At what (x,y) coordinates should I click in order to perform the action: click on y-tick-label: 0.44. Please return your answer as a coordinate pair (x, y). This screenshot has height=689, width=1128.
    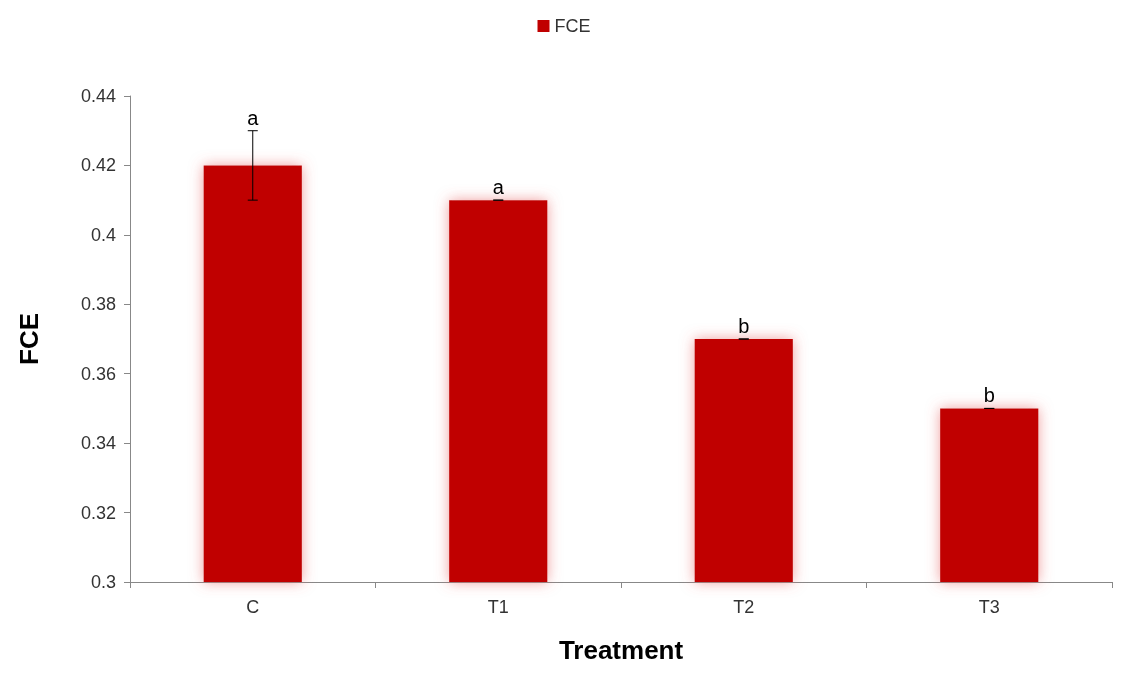
    Looking at the image, I should click on (98, 96).